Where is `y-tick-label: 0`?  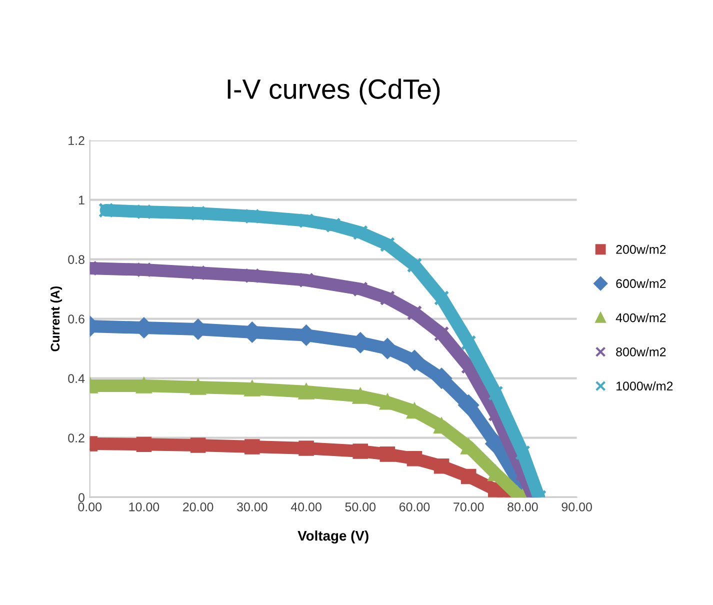 y-tick-label: 0 is located at coordinates (81, 497).